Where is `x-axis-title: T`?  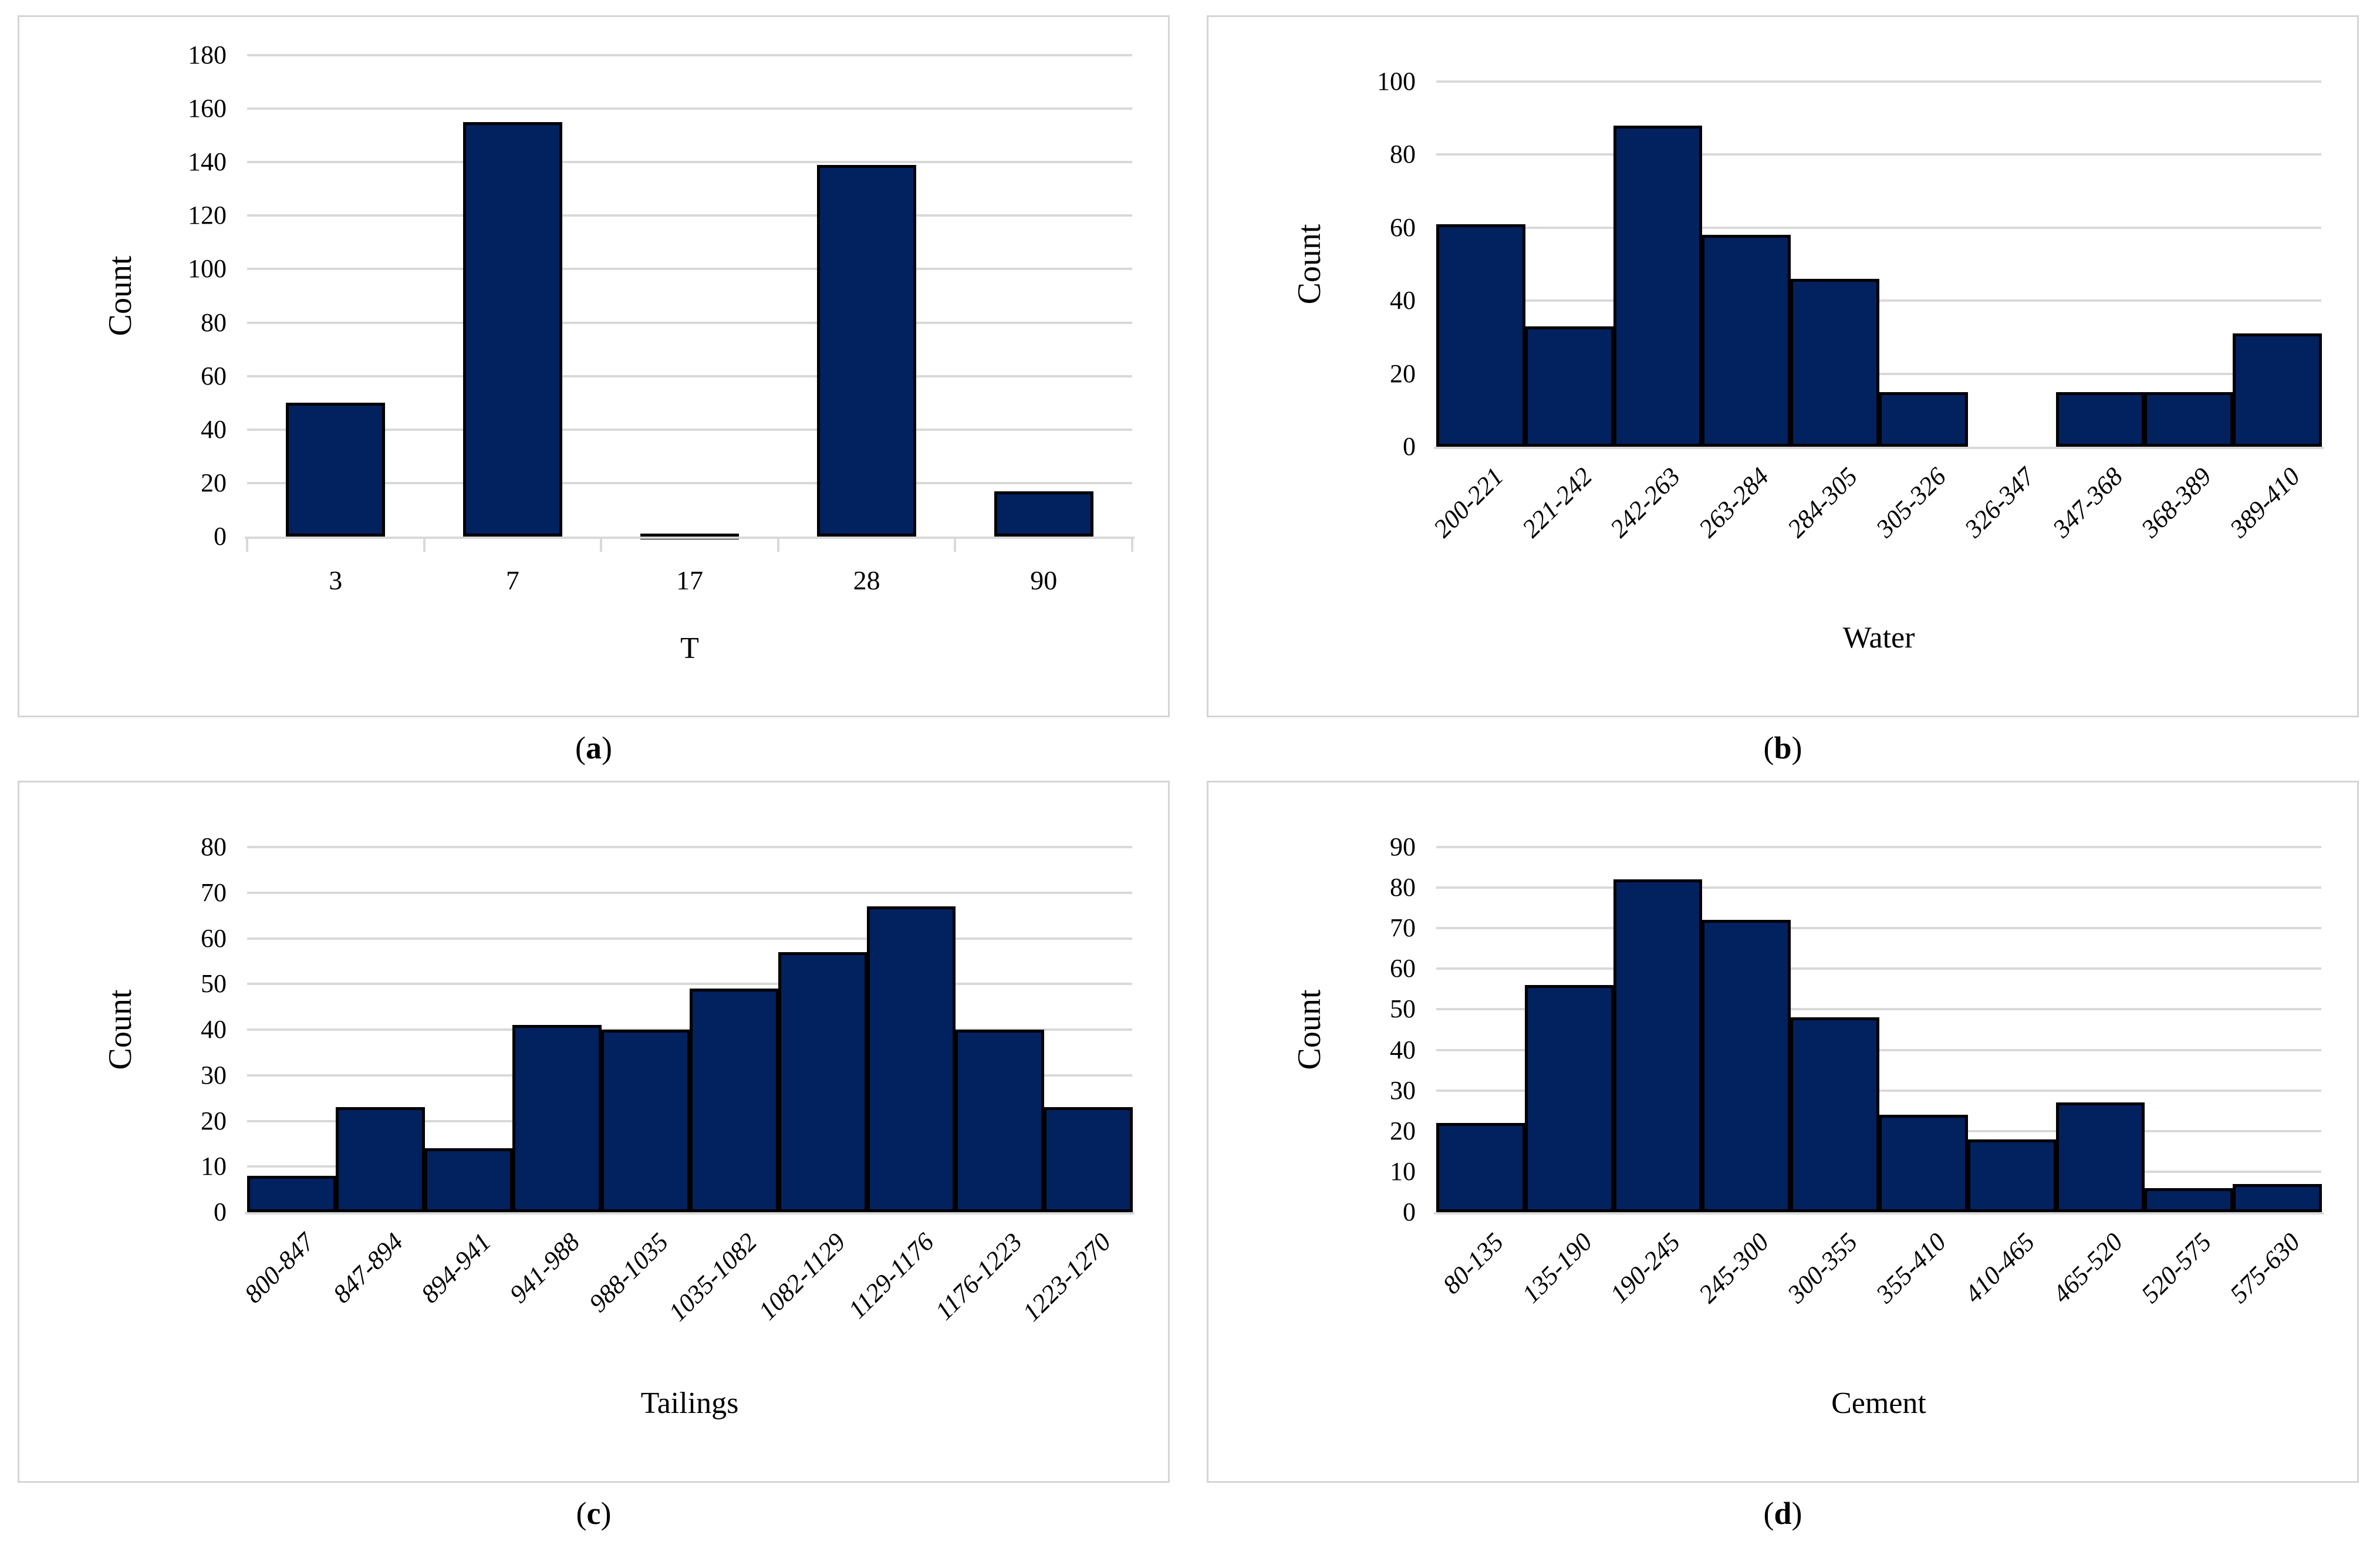 x-axis-title: T is located at coordinates (689, 648).